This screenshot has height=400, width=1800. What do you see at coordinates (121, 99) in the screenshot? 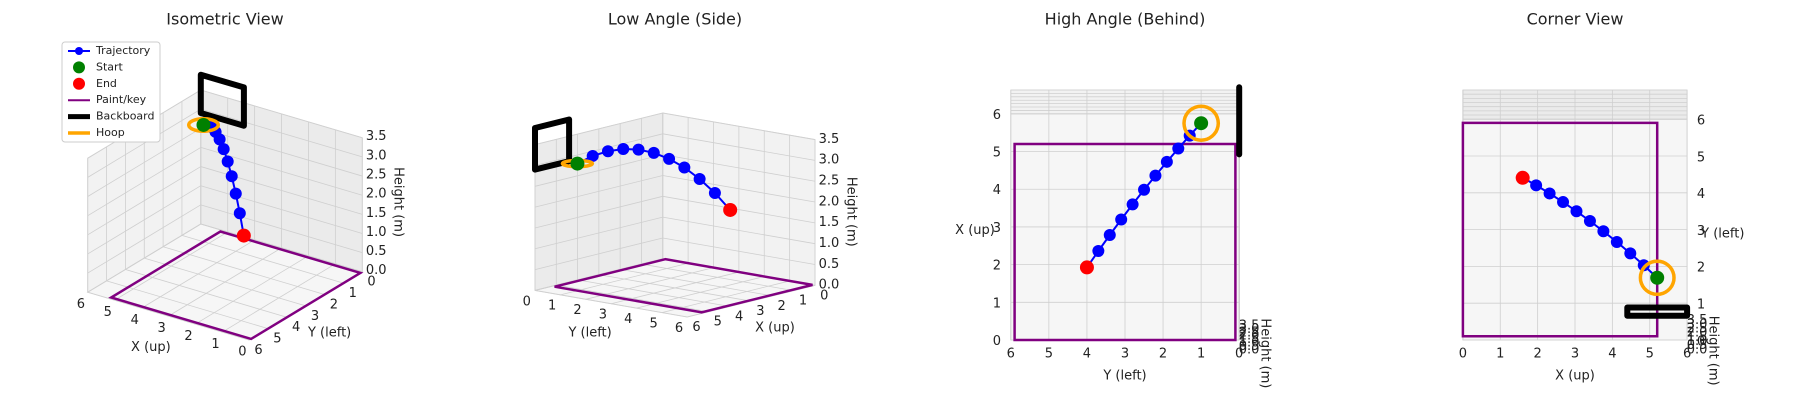
I see `legend-label: Paint/key` at bounding box center [121, 99].